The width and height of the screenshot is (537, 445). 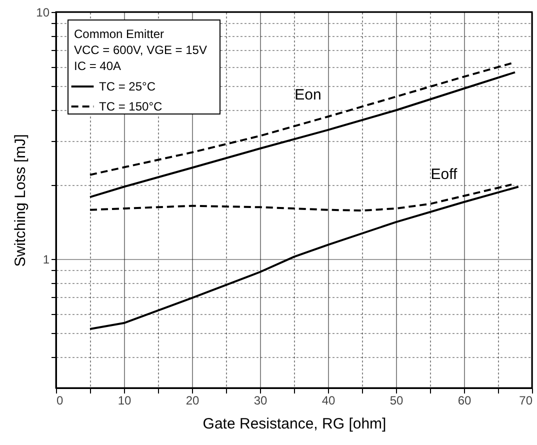 What do you see at coordinates (444, 174) in the screenshot?
I see `annotation: Eoff` at bounding box center [444, 174].